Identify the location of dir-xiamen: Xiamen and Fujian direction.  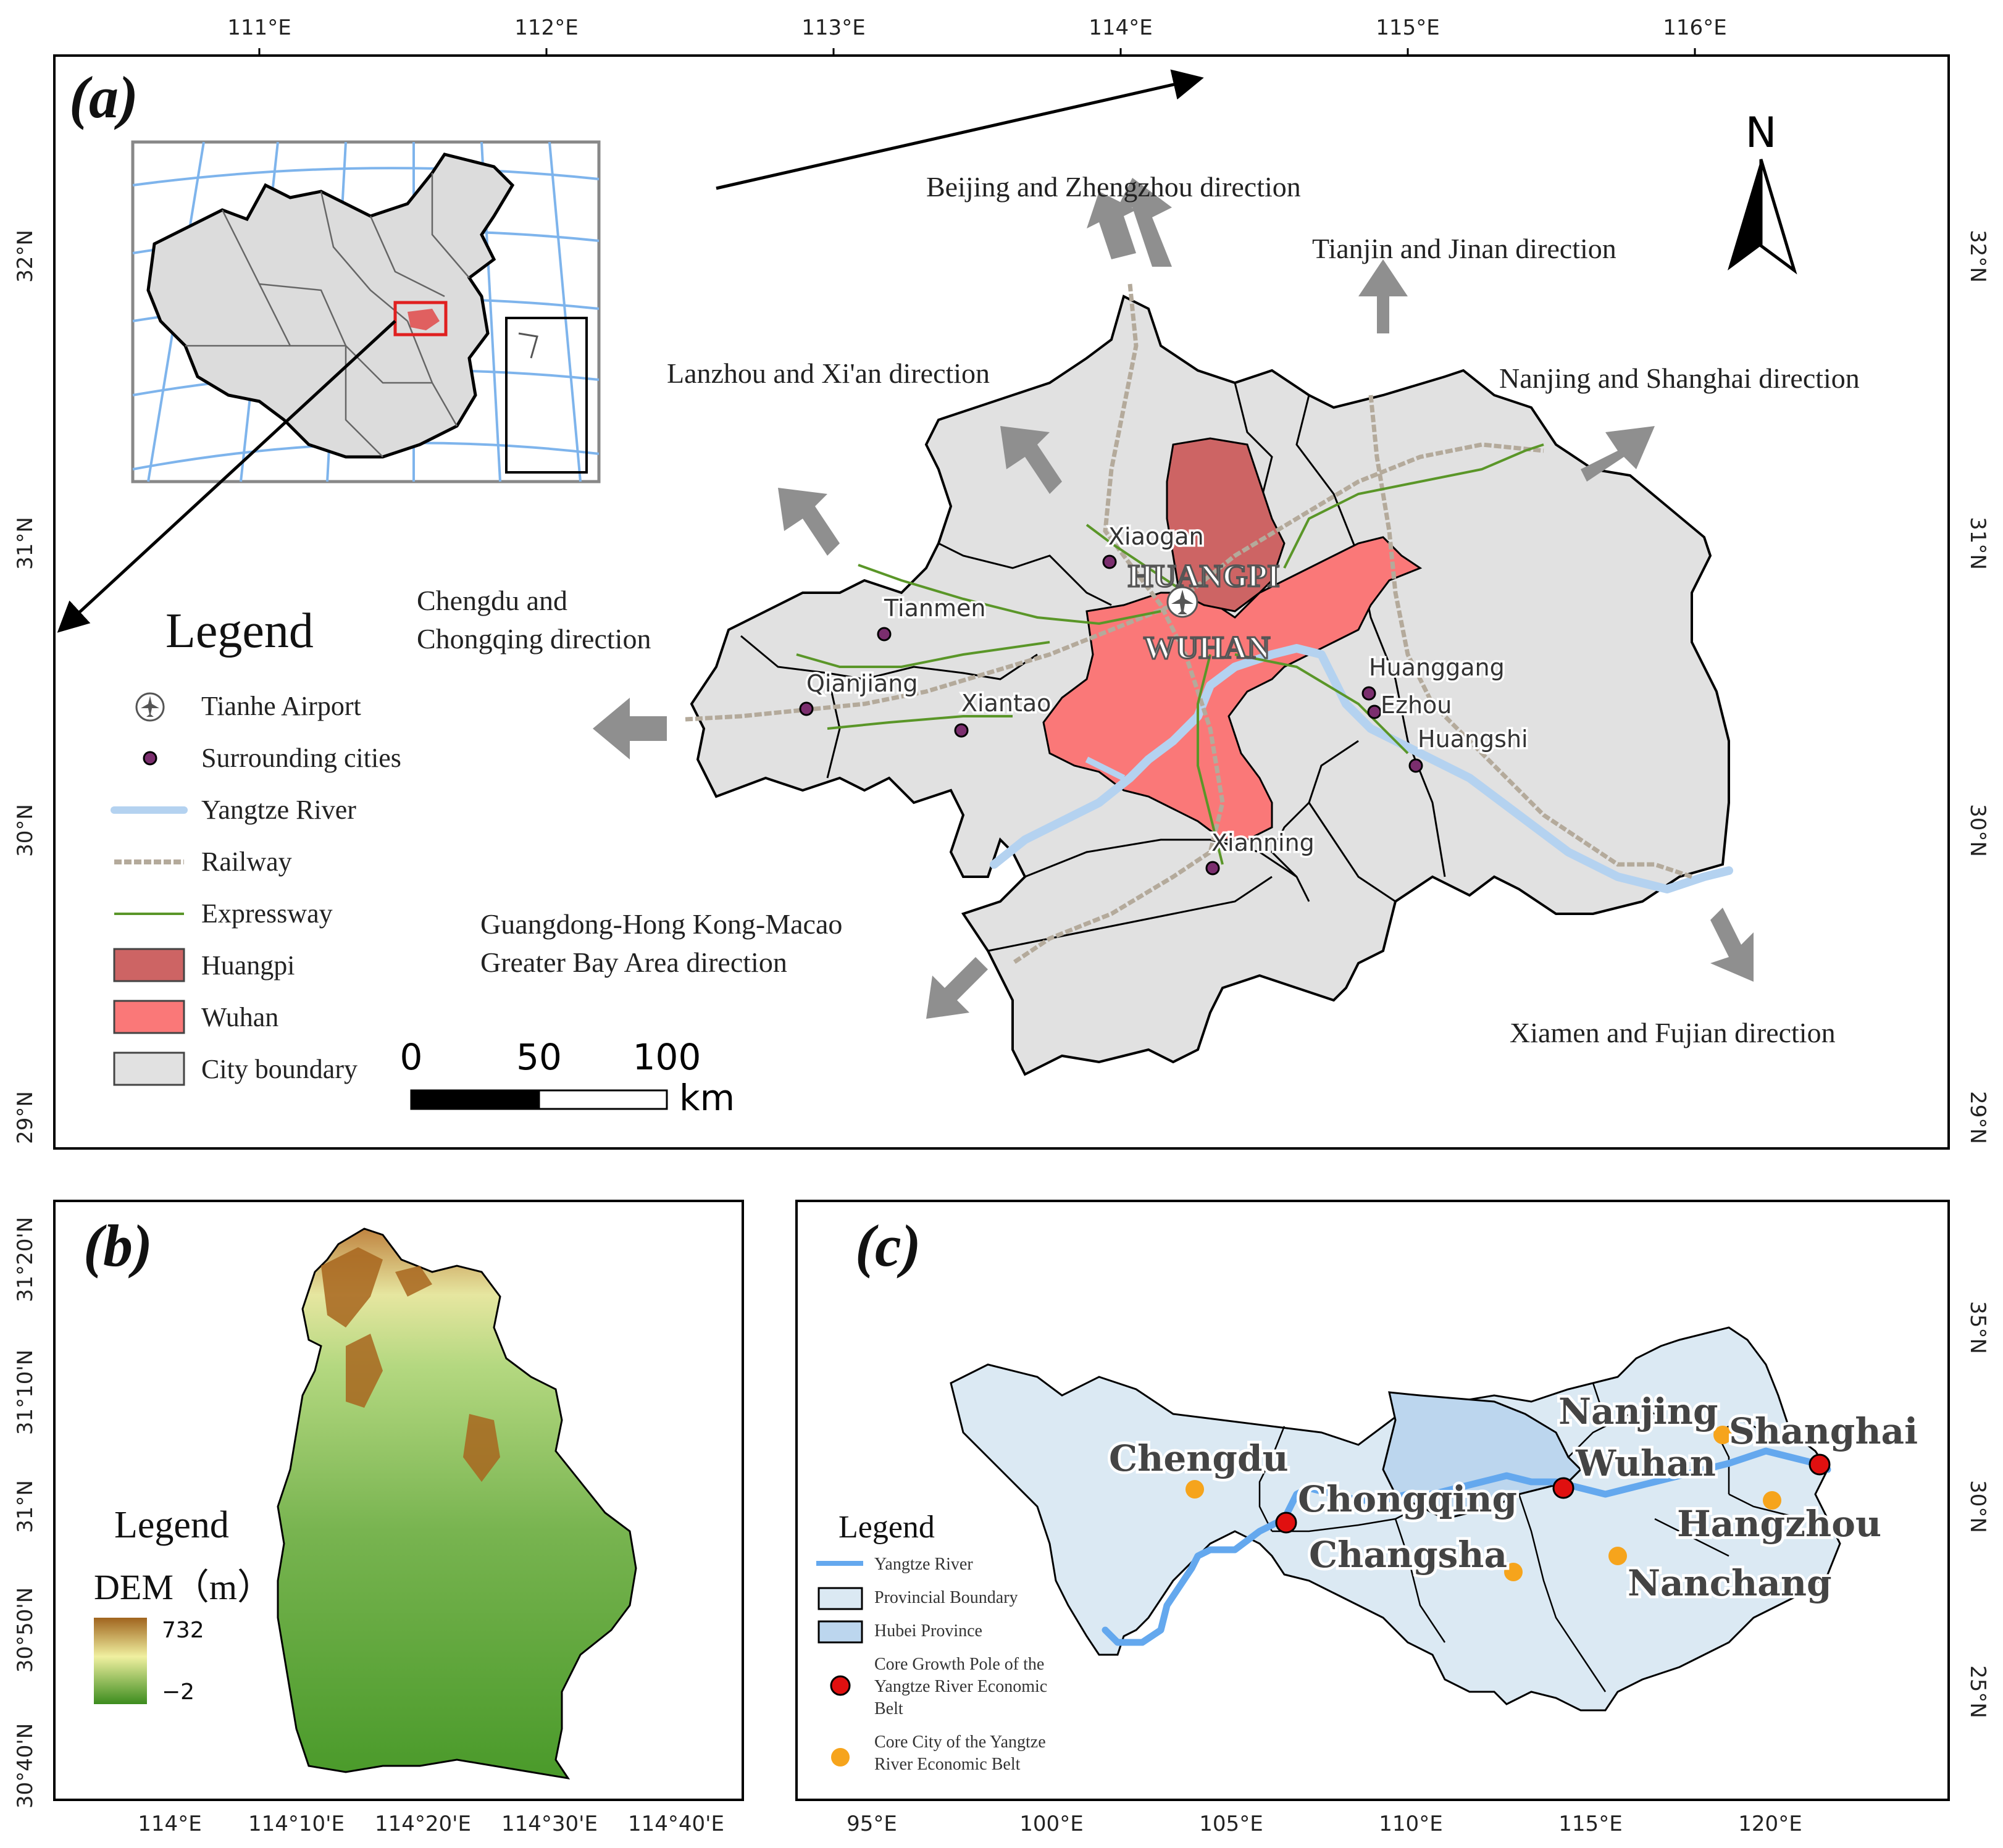
(1673, 1032).